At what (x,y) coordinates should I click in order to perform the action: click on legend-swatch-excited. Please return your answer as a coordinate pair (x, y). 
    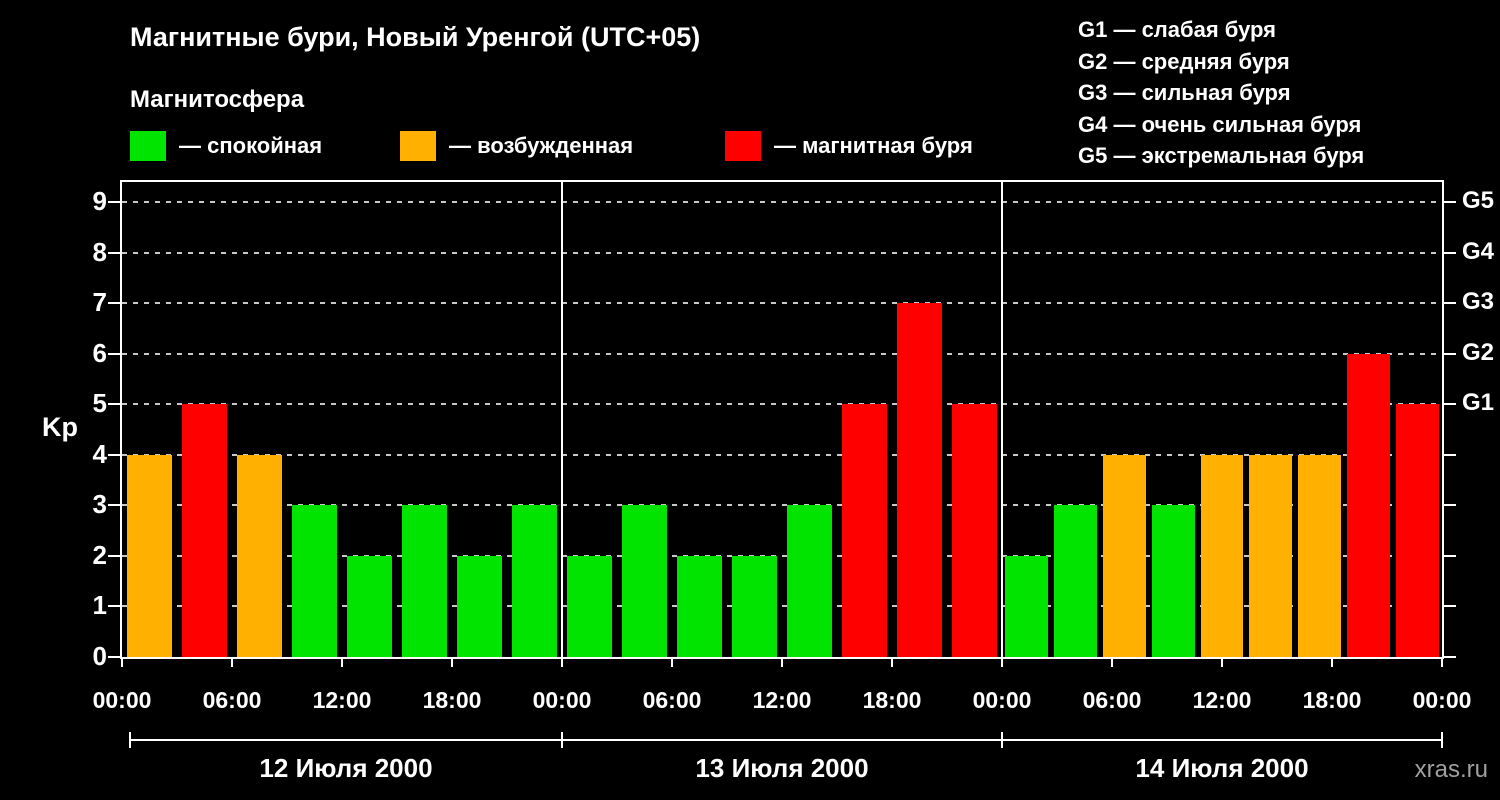
    Looking at the image, I should click on (418, 146).